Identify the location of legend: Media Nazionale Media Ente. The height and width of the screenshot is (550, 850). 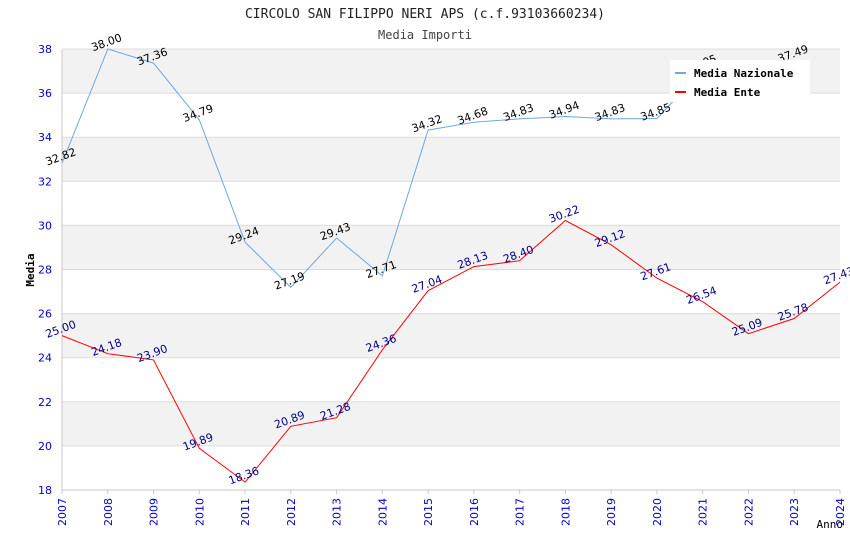
(740, 81).